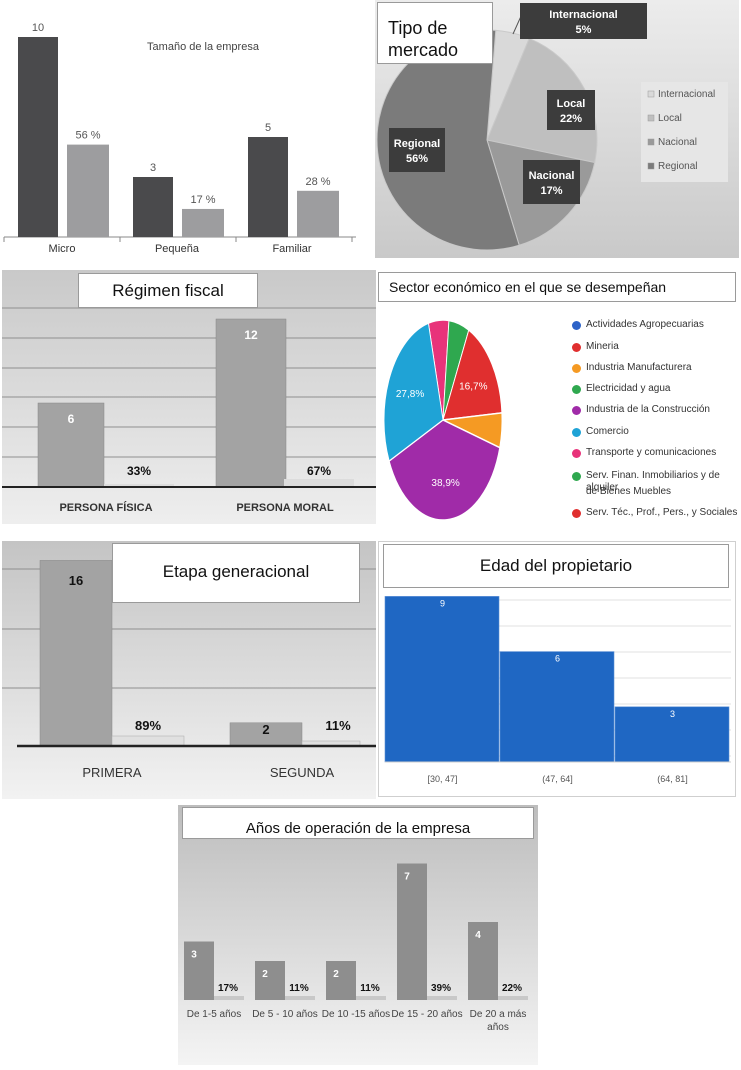  I want to click on x-tick-label: (47, 64], so click(557, 779).